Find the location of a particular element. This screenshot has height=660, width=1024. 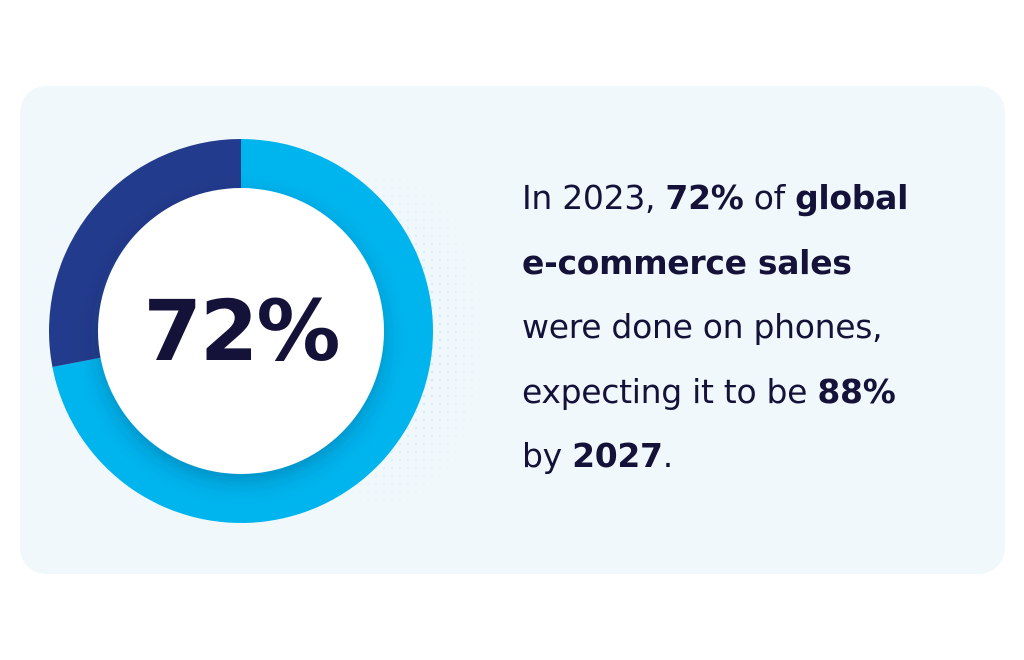

donut-center is located at coordinates (241, 331).